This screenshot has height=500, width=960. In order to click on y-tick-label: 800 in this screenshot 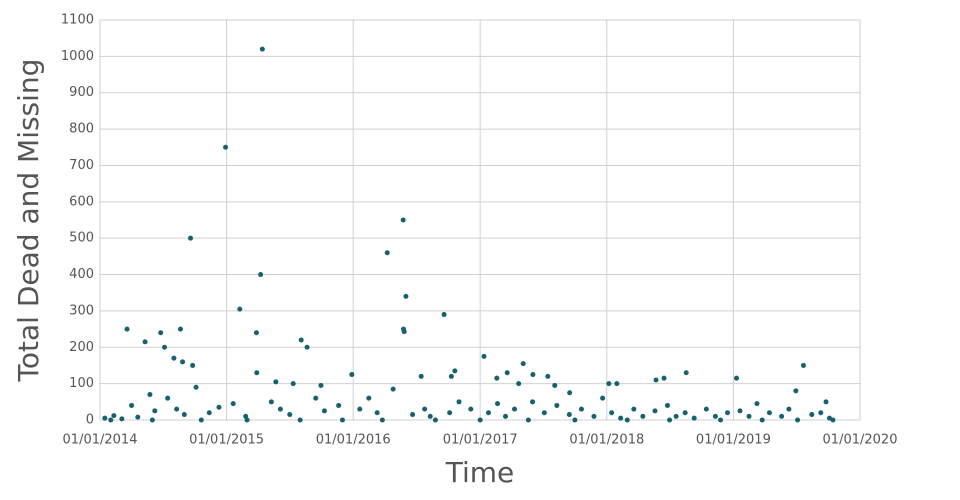, I will do `click(81, 129)`.